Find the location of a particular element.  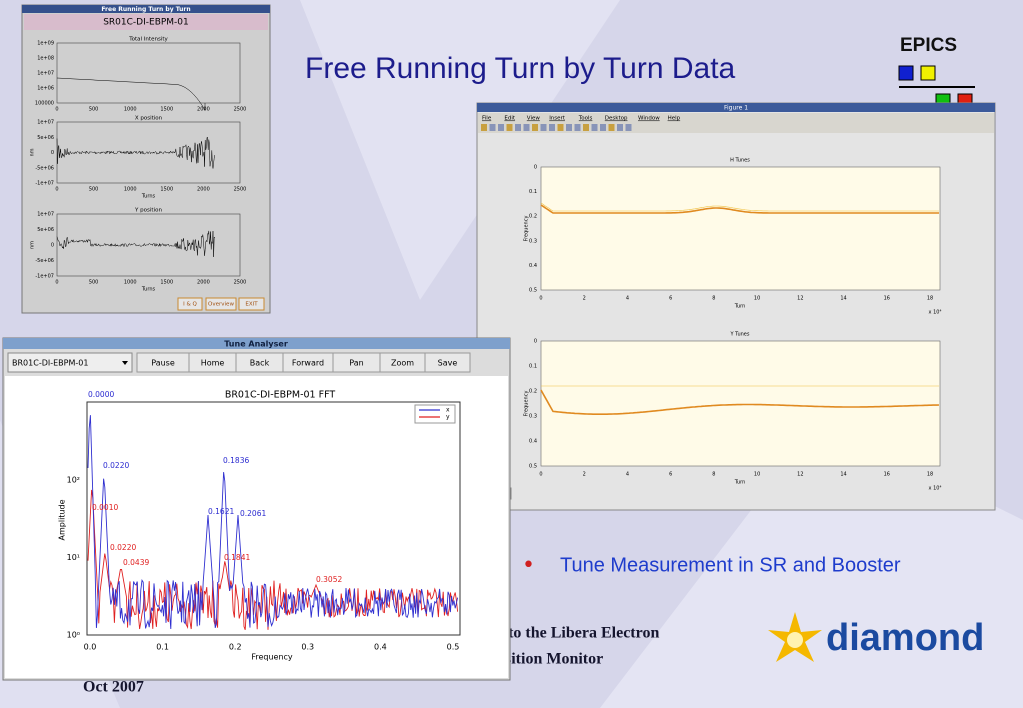

menu-item: Desktop is located at coordinates (616, 119).